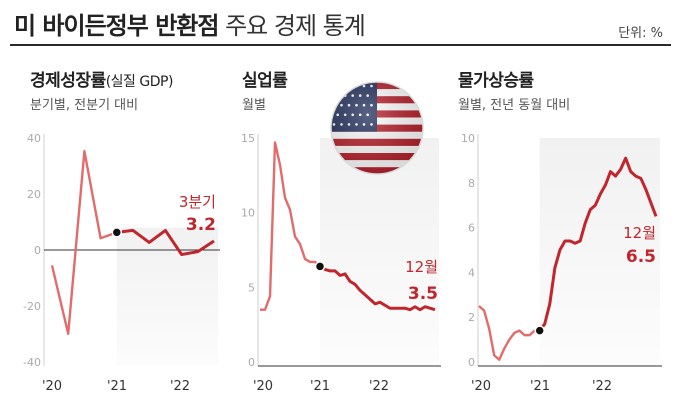  What do you see at coordinates (263, 386) in the screenshot?
I see `x-tick-label-unemployment: '20` at bounding box center [263, 386].